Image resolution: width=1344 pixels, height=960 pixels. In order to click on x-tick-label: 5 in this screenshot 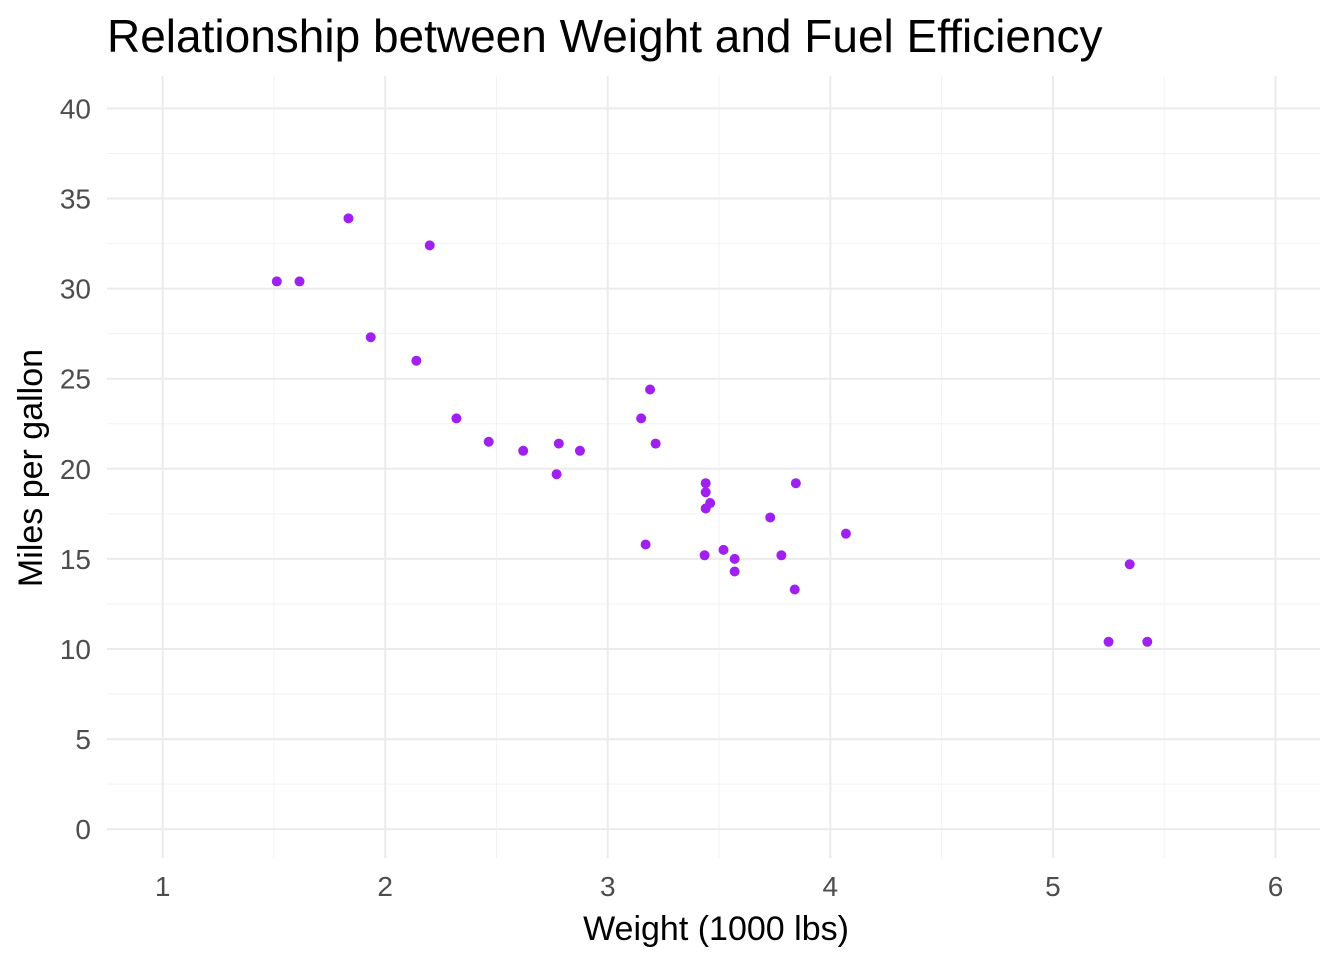, I will do `click(1053, 886)`.